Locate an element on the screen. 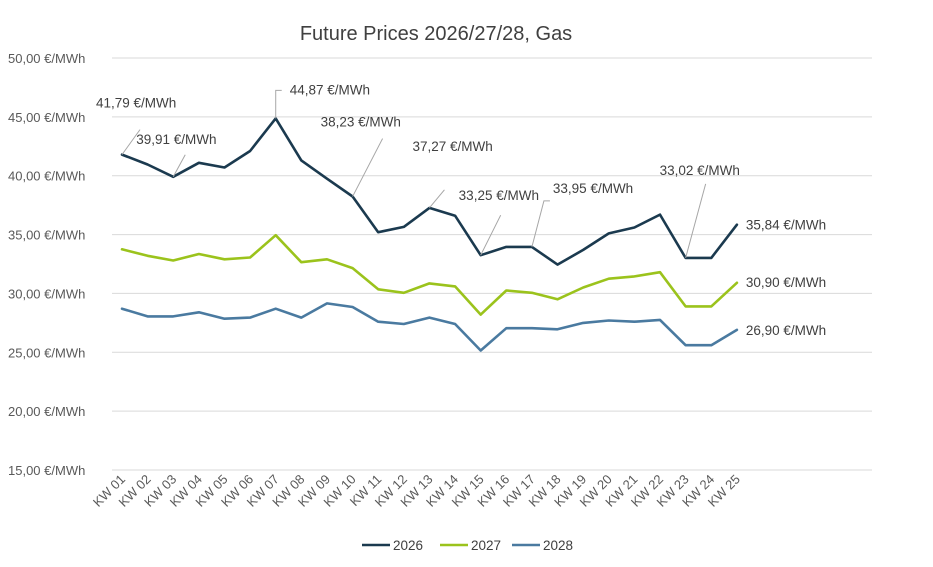  data-label: 38,23 €/MWh is located at coordinates (361, 122).